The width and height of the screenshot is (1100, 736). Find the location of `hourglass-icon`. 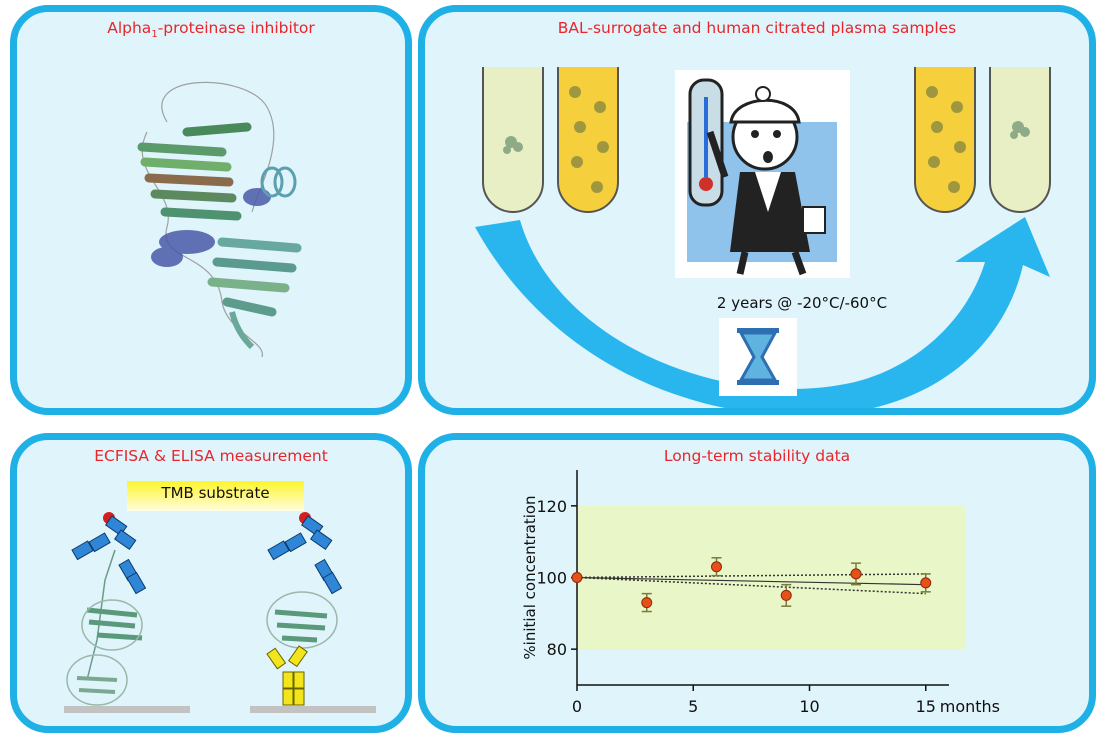

hourglass-icon is located at coordinates (758, 357).